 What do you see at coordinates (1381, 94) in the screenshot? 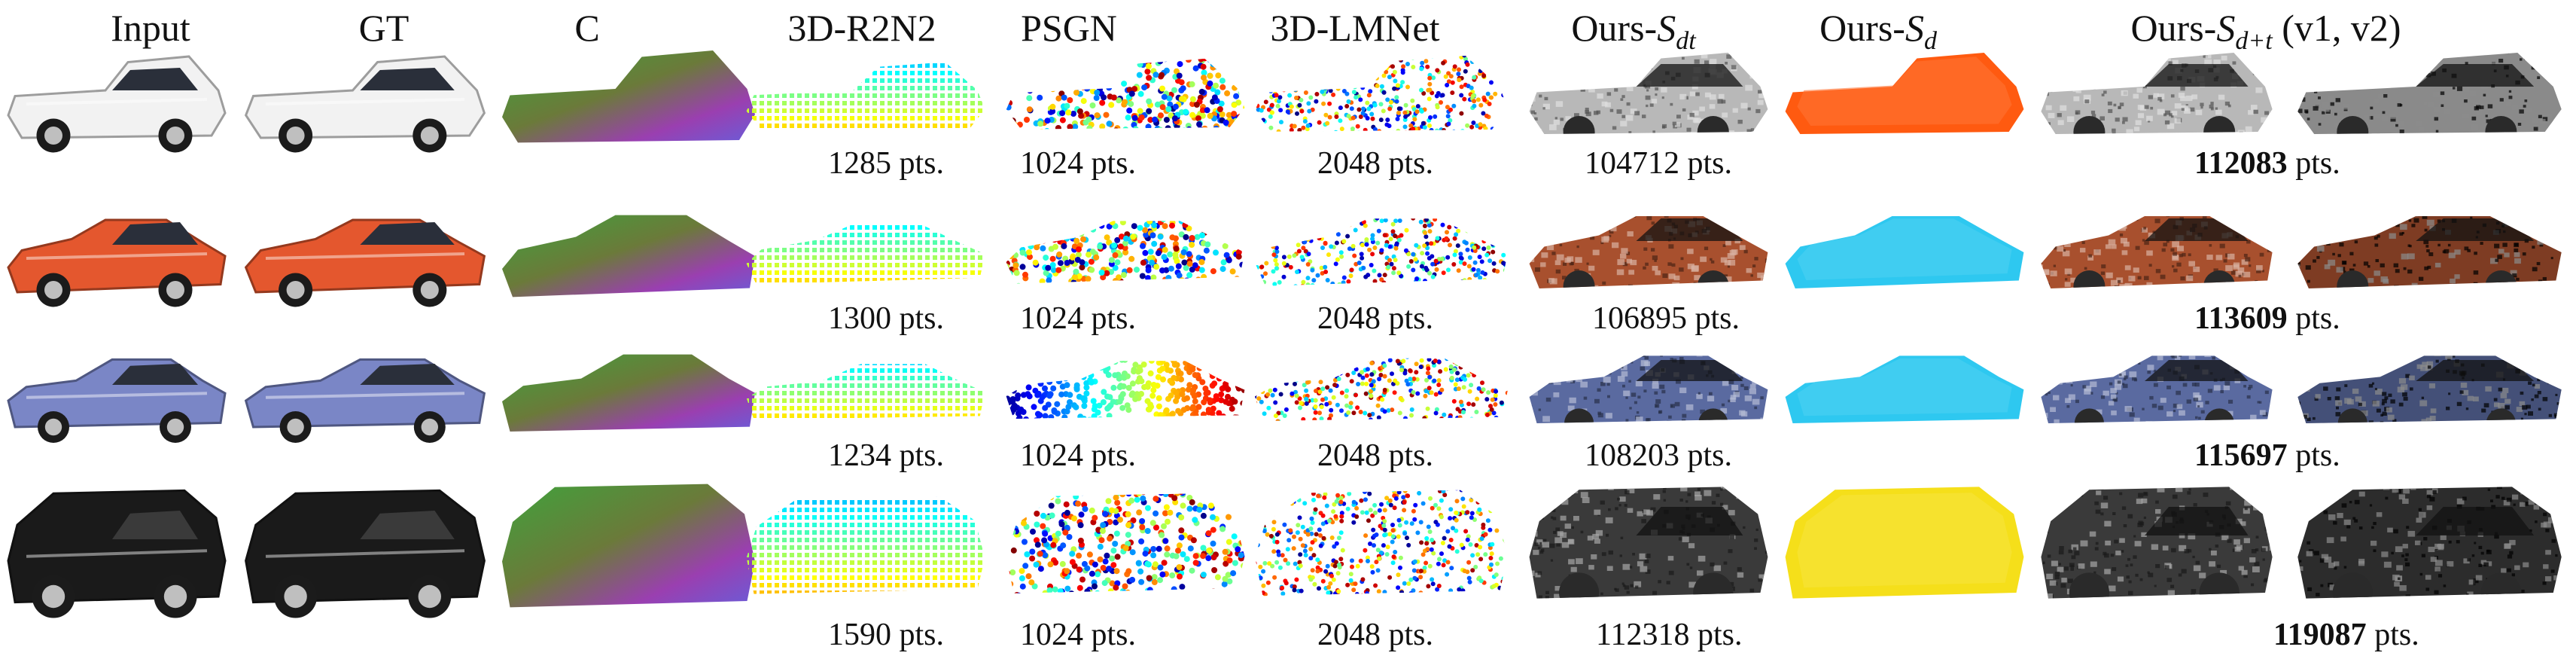
I see `lmnet-row1-cloud` at bounding box center [1381, 94].